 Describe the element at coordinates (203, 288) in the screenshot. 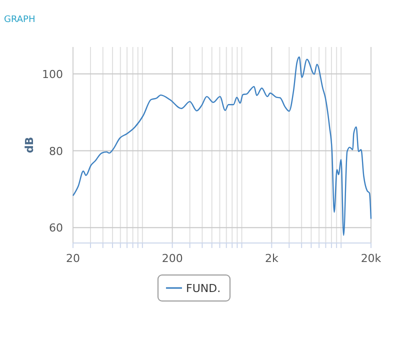

I see `legend-label: FUND.` at that location.